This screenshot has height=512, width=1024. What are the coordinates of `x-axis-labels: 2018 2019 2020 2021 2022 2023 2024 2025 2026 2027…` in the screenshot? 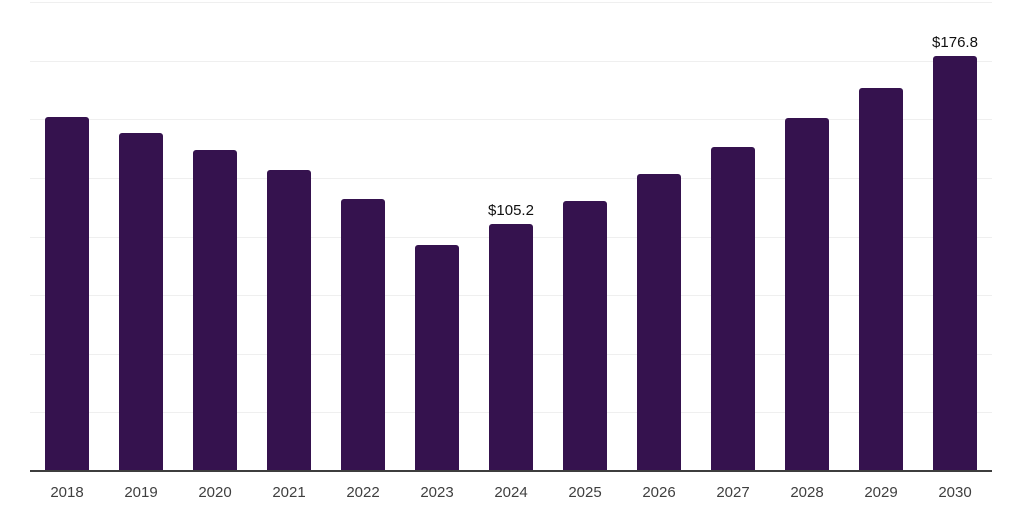 It's located at (511, 495).